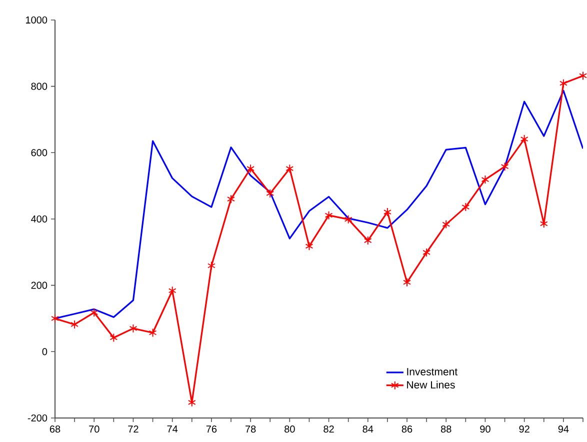  Describe the element at coordinates (446, 429) in the screenshot. I see `x-tick-label: 88` at that location.